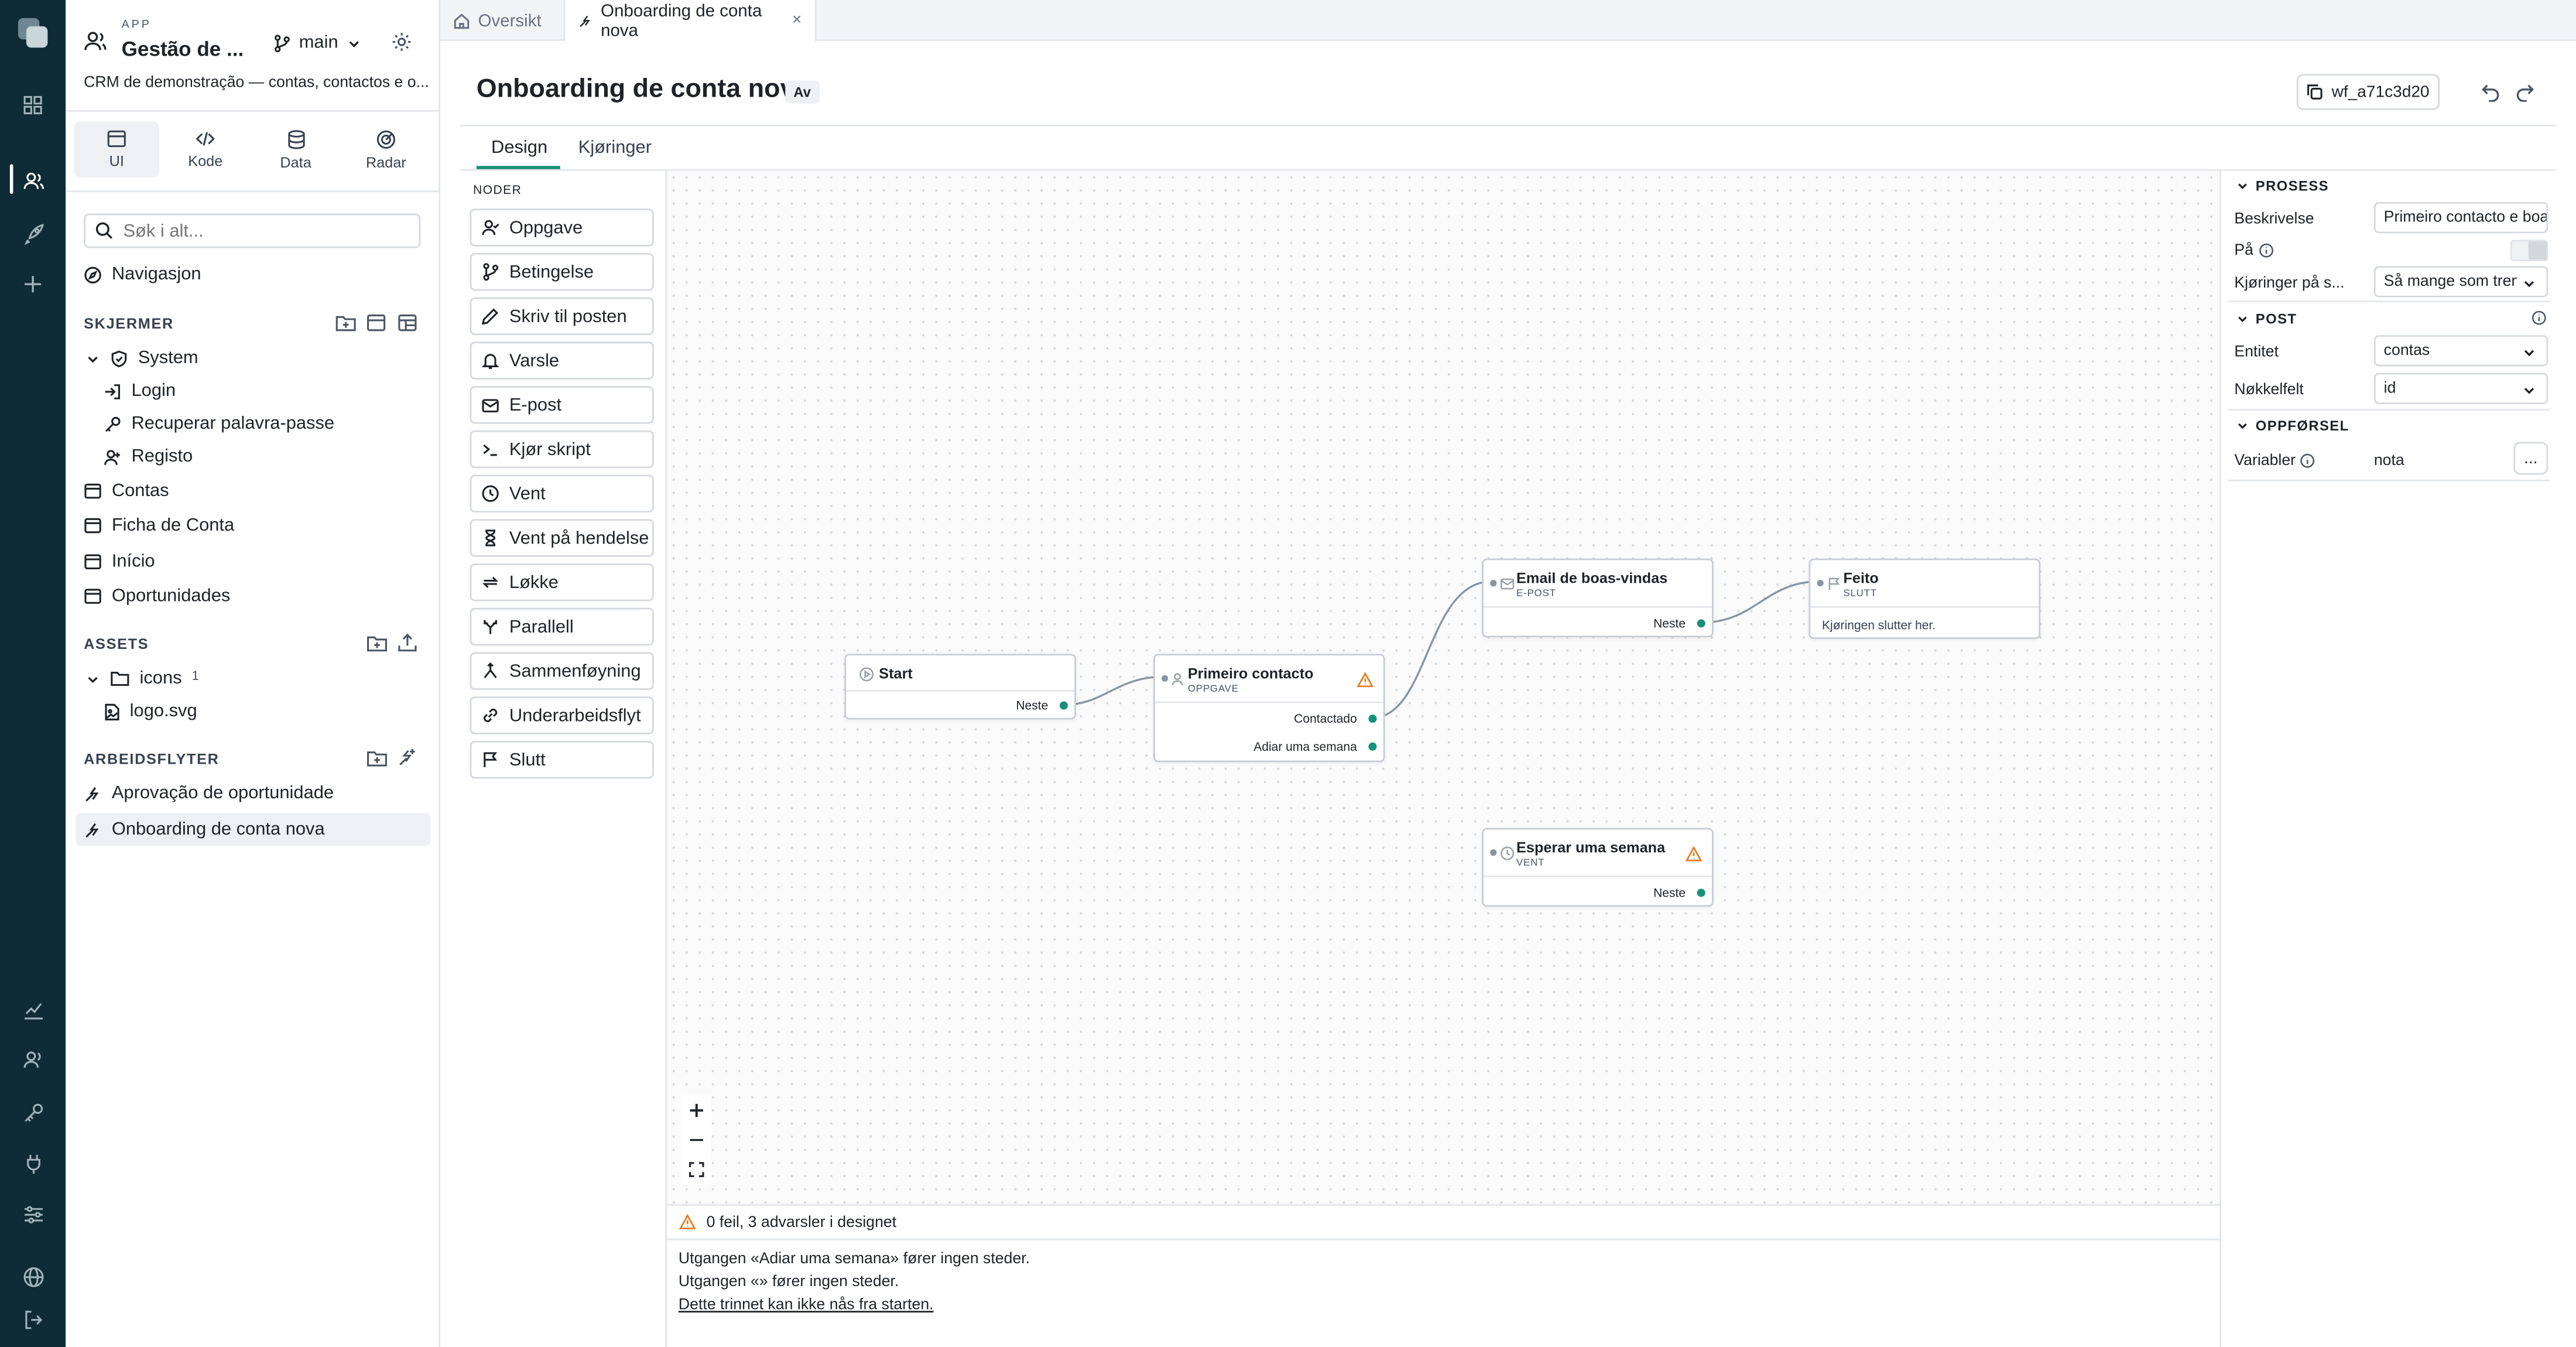 This screenshot has width=2576, height=1347. Describe the element at coordinates (696, 1169) in the screenshot. I see `fit-view-icon` at that location.